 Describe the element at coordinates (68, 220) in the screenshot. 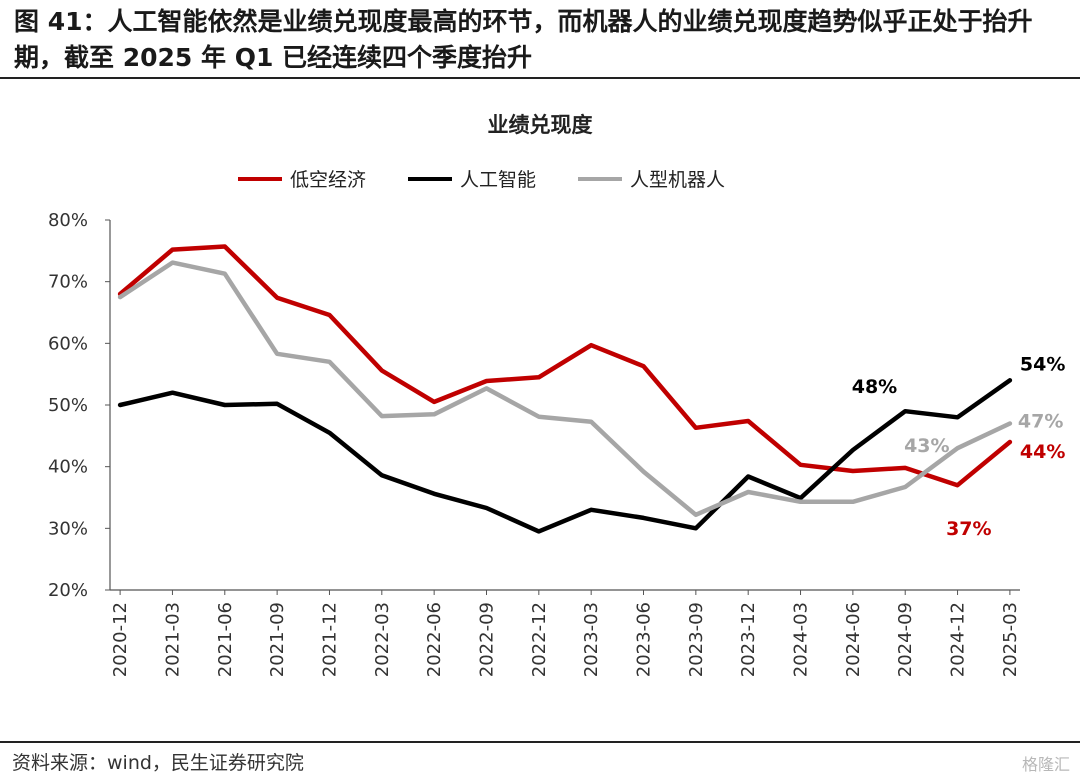

I see `y-tick-label: 80%` at that location.